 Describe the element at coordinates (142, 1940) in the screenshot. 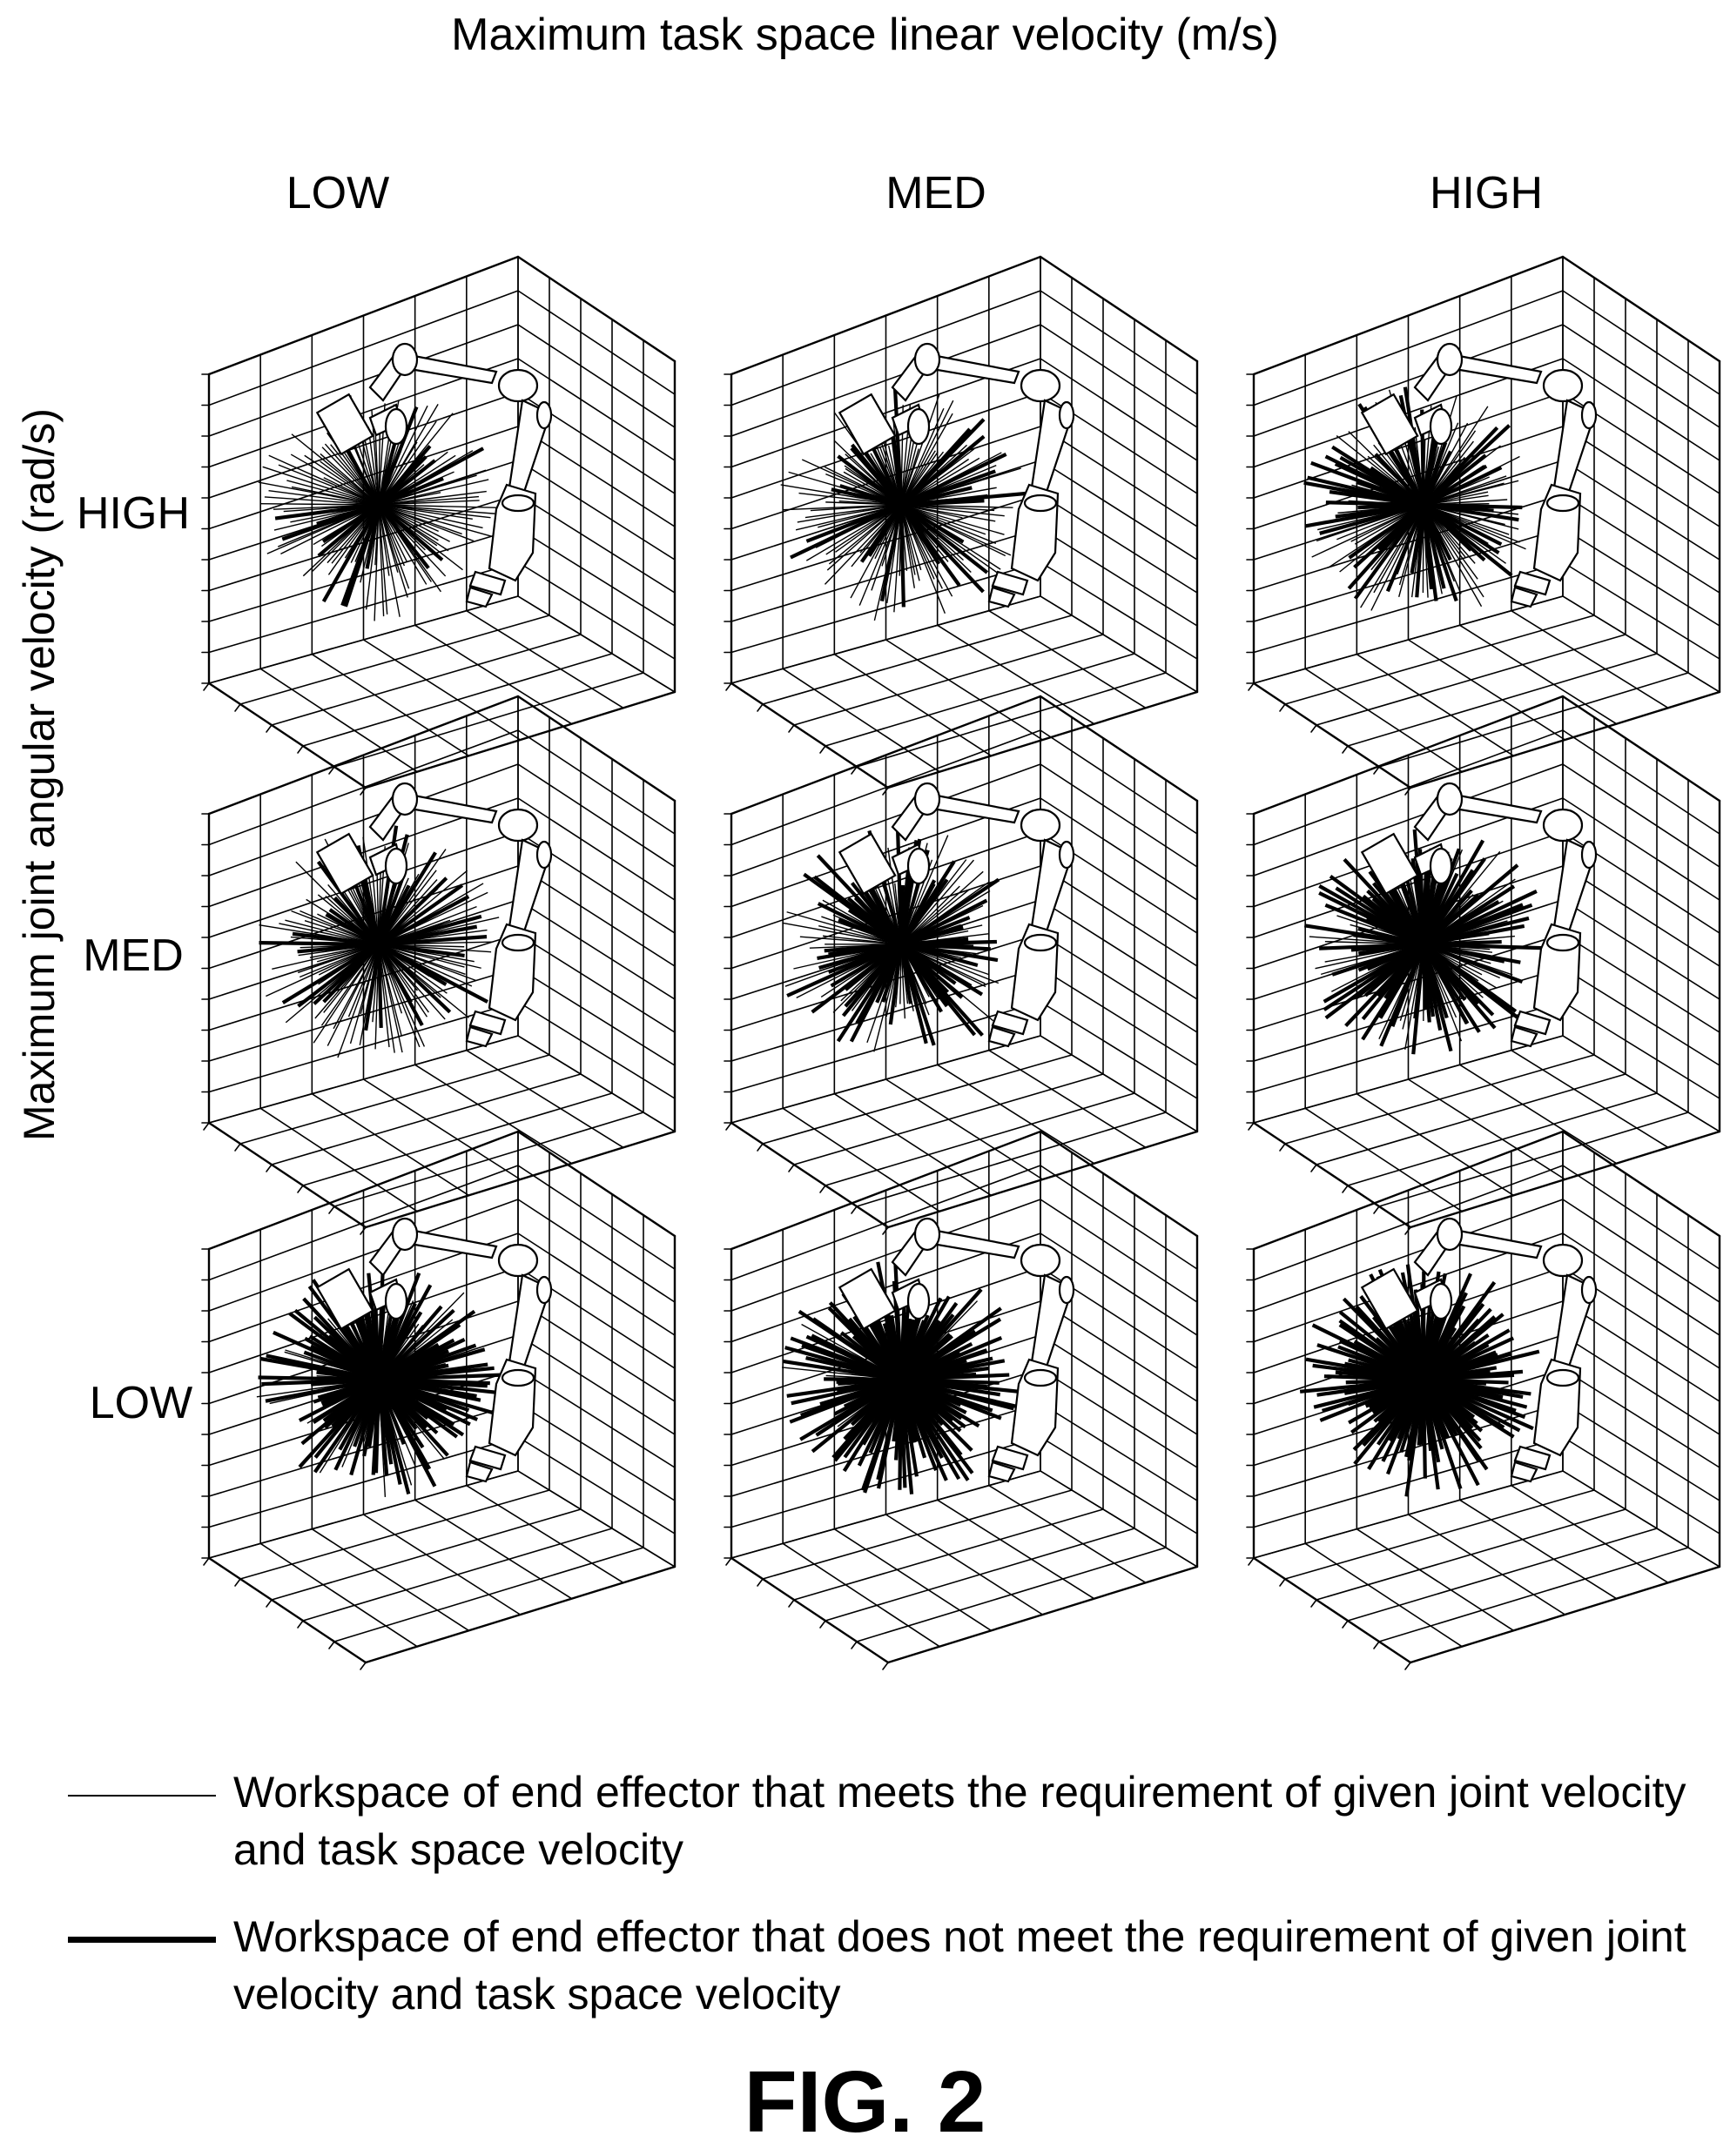

I see `legend-thick-line` at that location.